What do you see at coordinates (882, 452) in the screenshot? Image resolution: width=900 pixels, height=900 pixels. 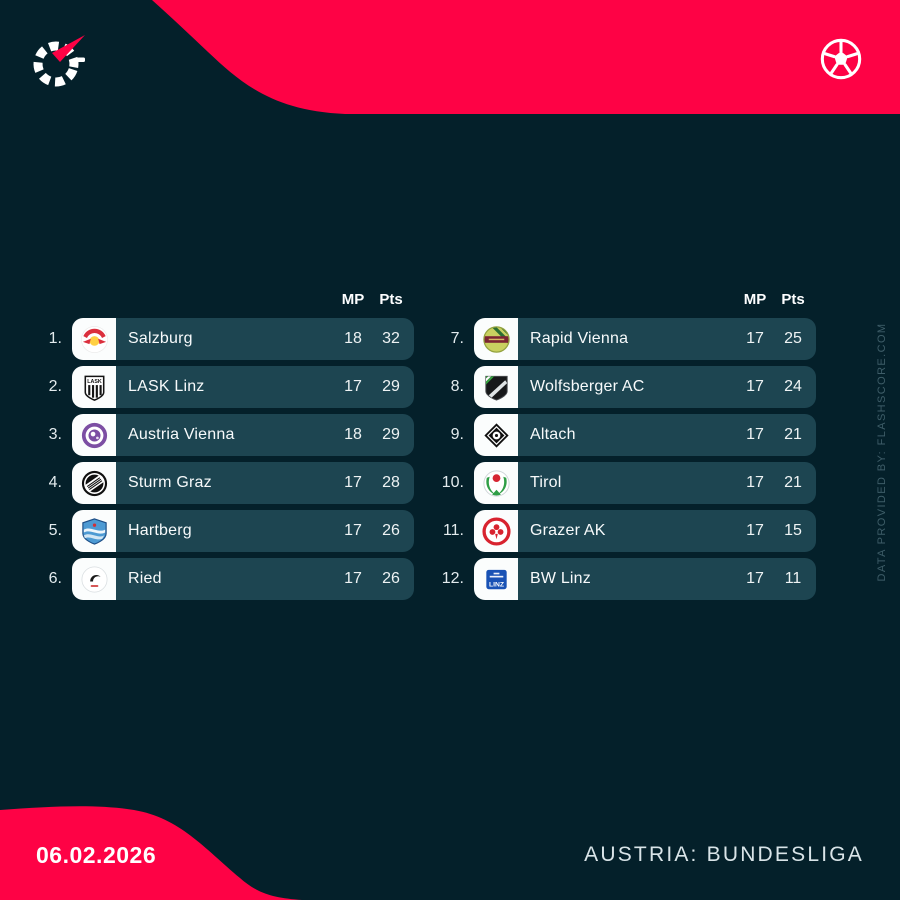 I see `data-provided-credit: DATA PROVIDED BY: FLASHSCORE.COM` at bounding box center [882, 452].